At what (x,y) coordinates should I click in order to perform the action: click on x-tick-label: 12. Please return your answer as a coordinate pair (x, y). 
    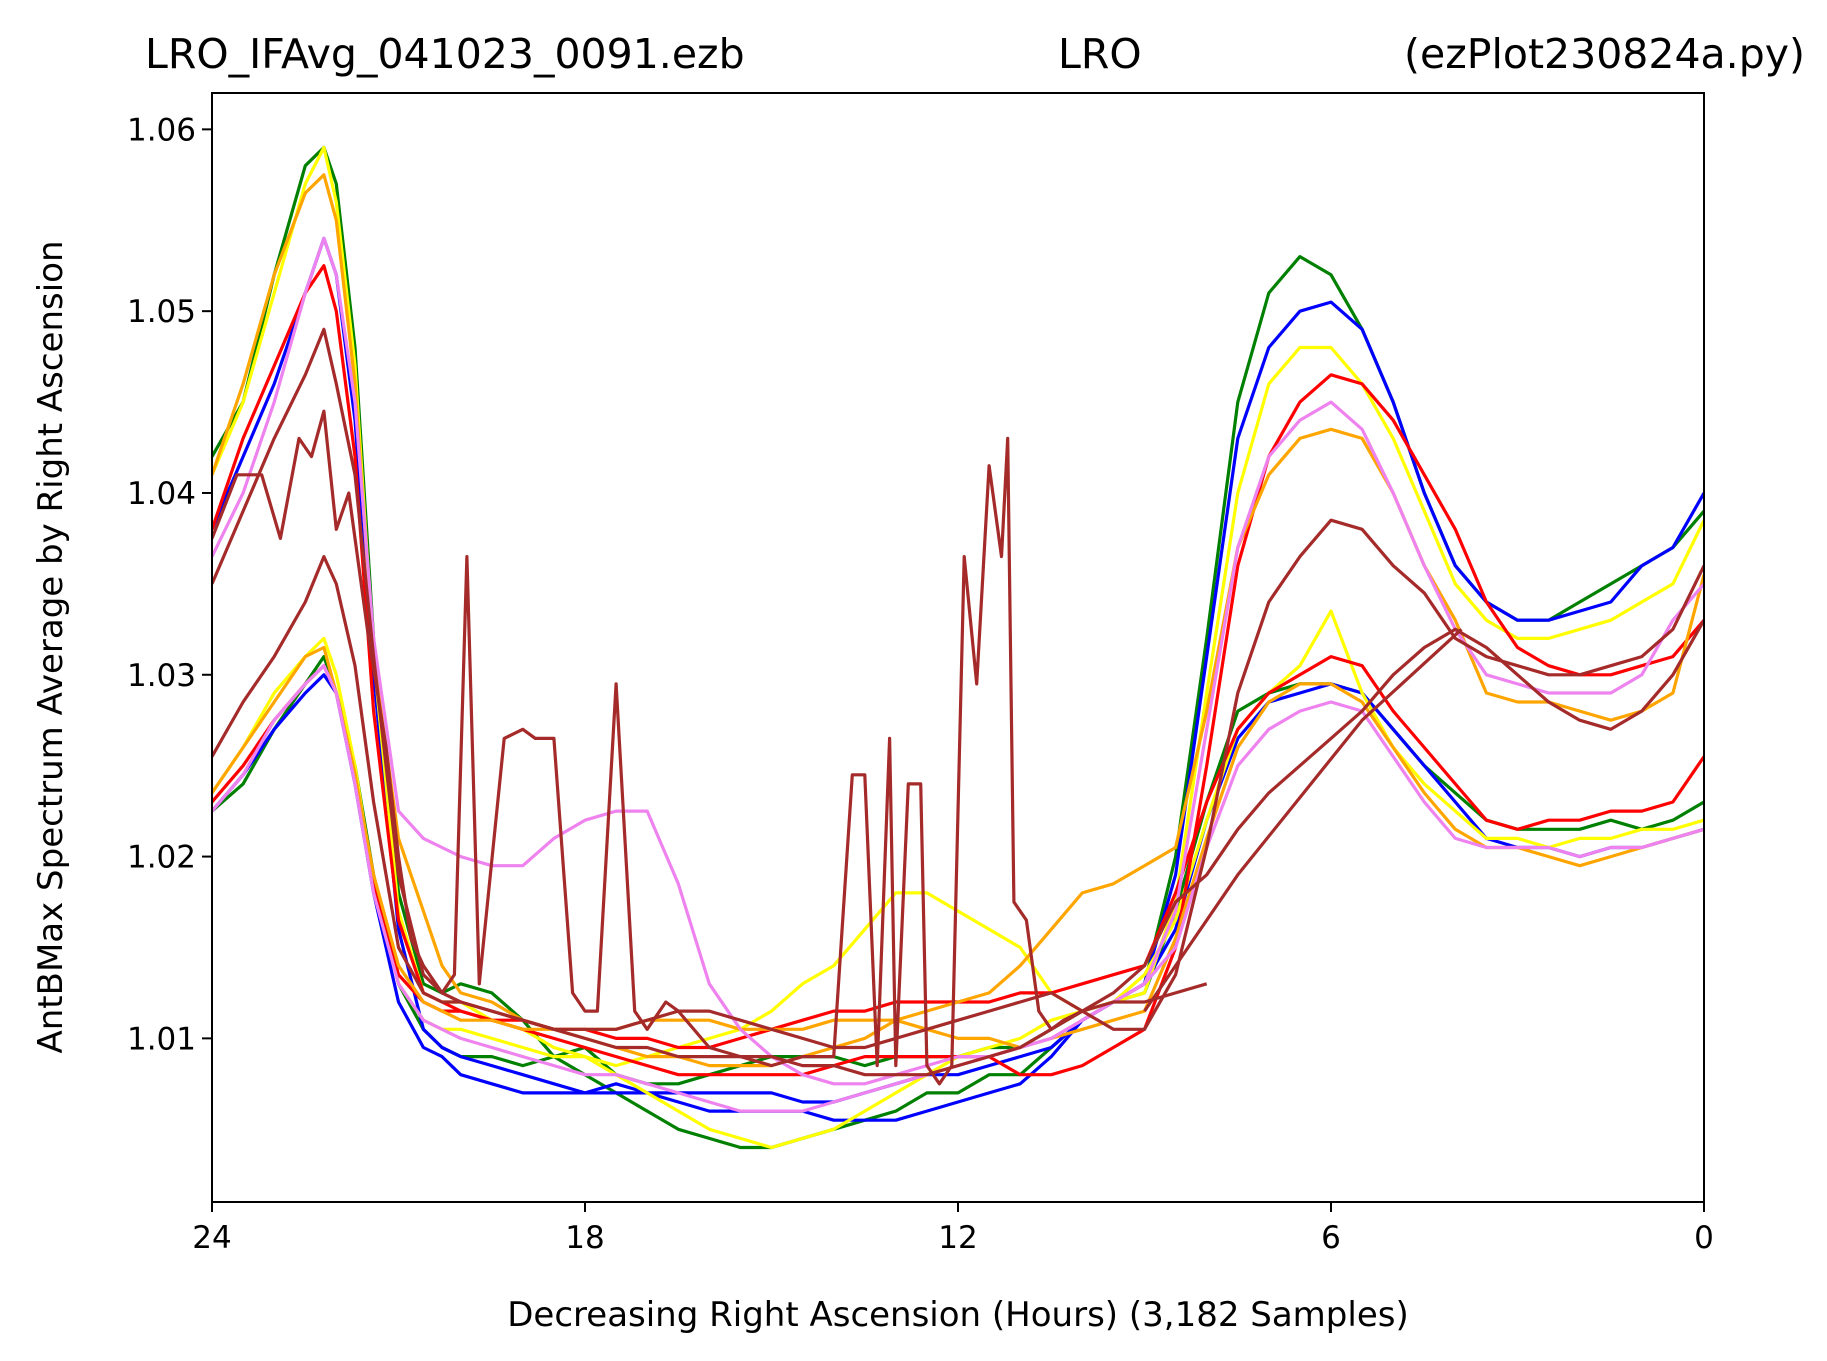
    Looking at the image, I should click on (957, 1238).